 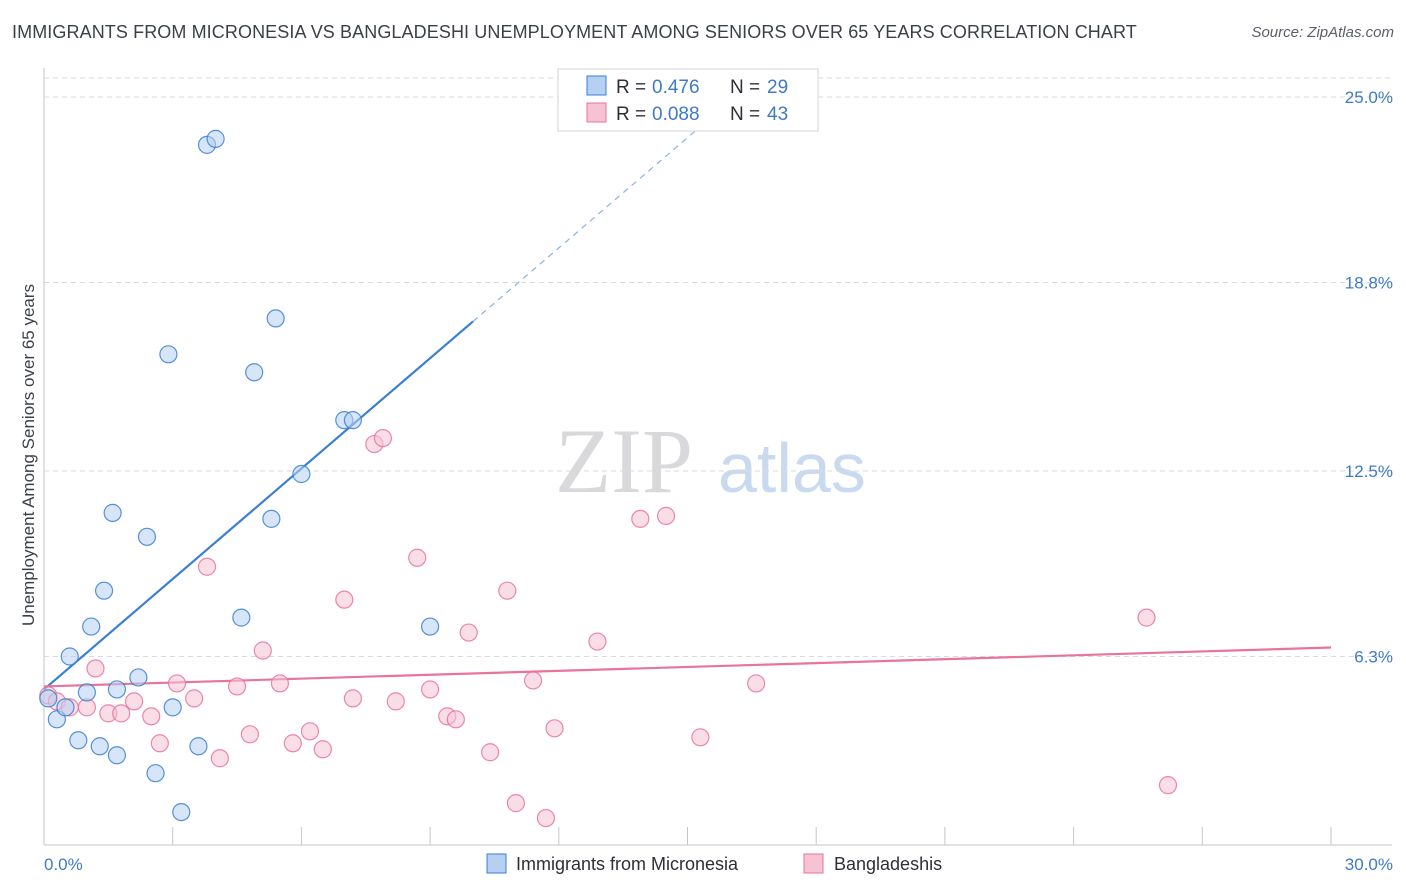 I want to click on micronesia-trend-extension, so click(x=595, y=216).